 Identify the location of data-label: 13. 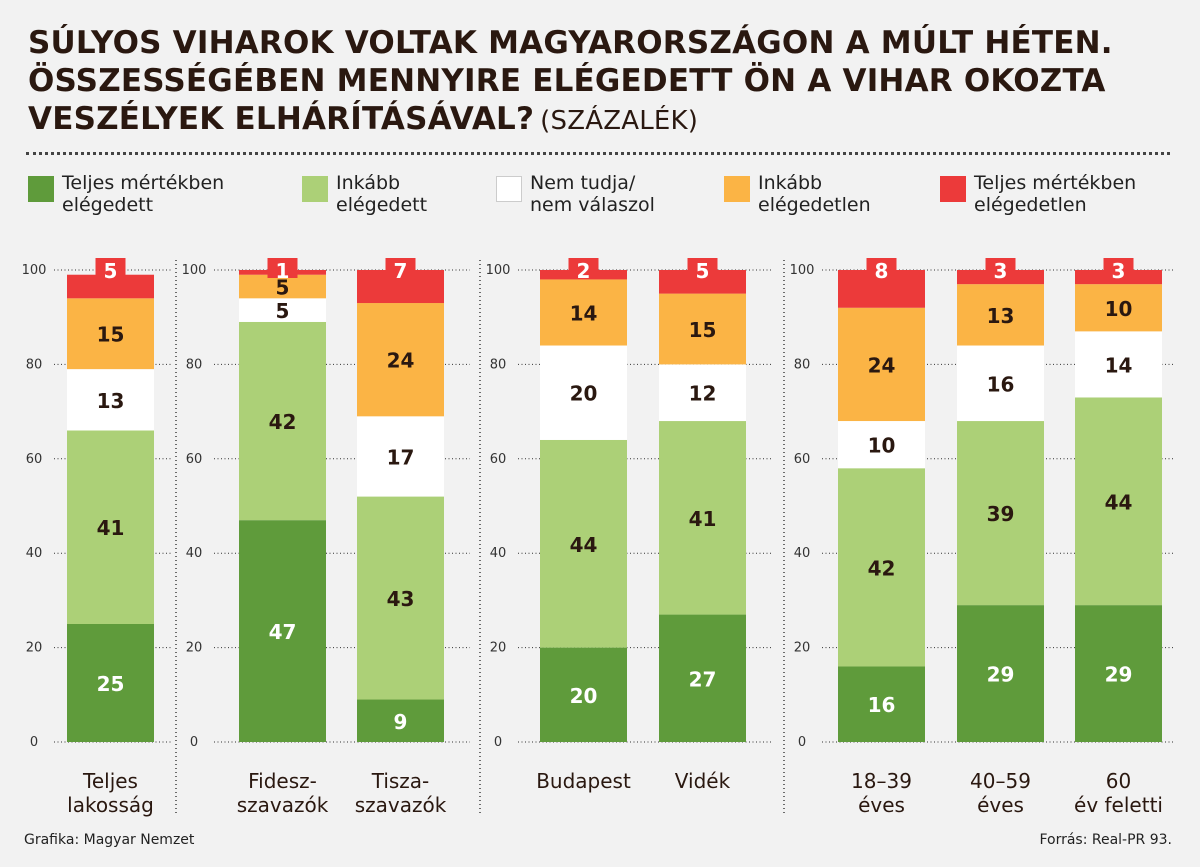
(111, 401).